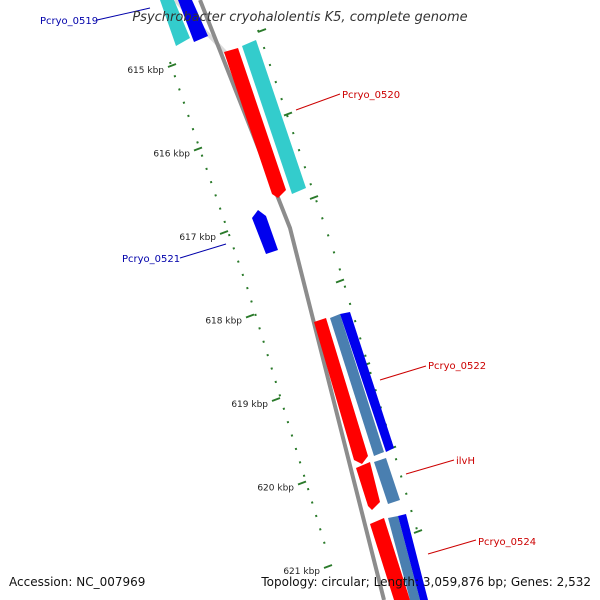 This screenshot has height=600, width=600. Describe the element at coordinates (367, 382) in the screenshot. I see `gene-pcryo-0522-cds-rev` at that location.